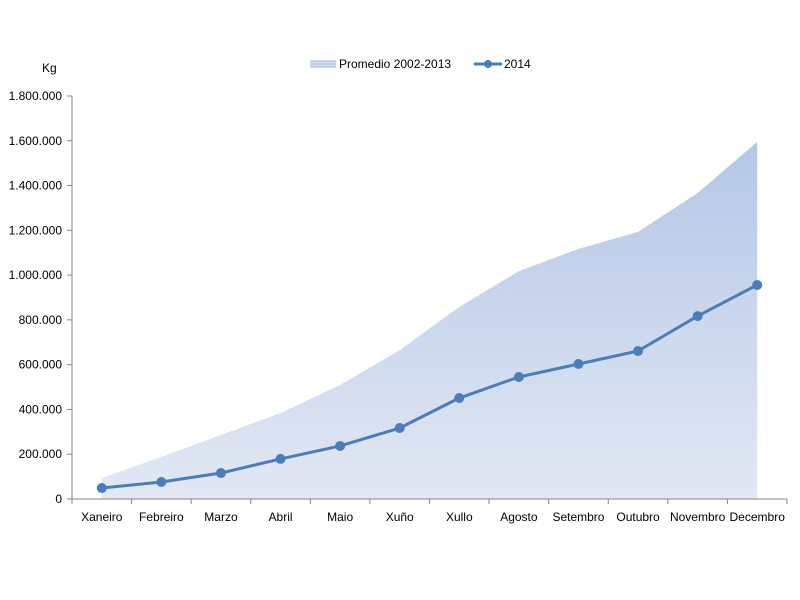  Describe the element at coordinates (221, 517) in the screenshot. I see `x-tick-label: Marzo` at that location.